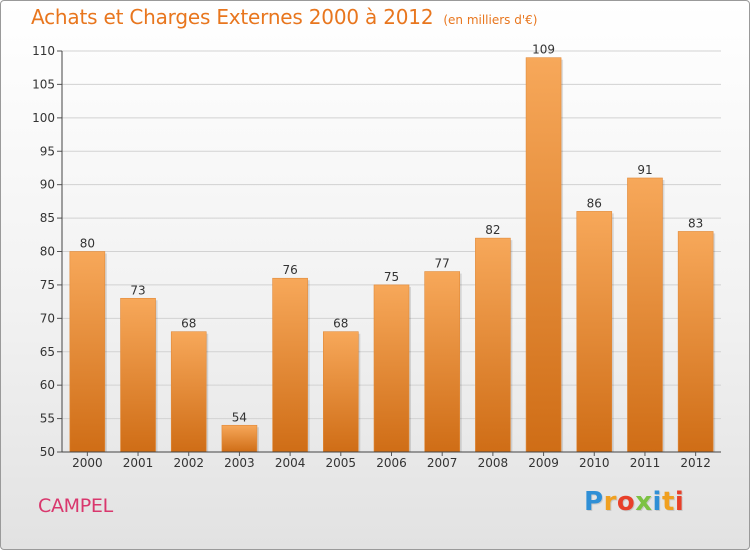 The image size is (750, 550). Describe the element at coordinates (43, 51) in the screenshot. I see `y-tick-label: 110` at that location.